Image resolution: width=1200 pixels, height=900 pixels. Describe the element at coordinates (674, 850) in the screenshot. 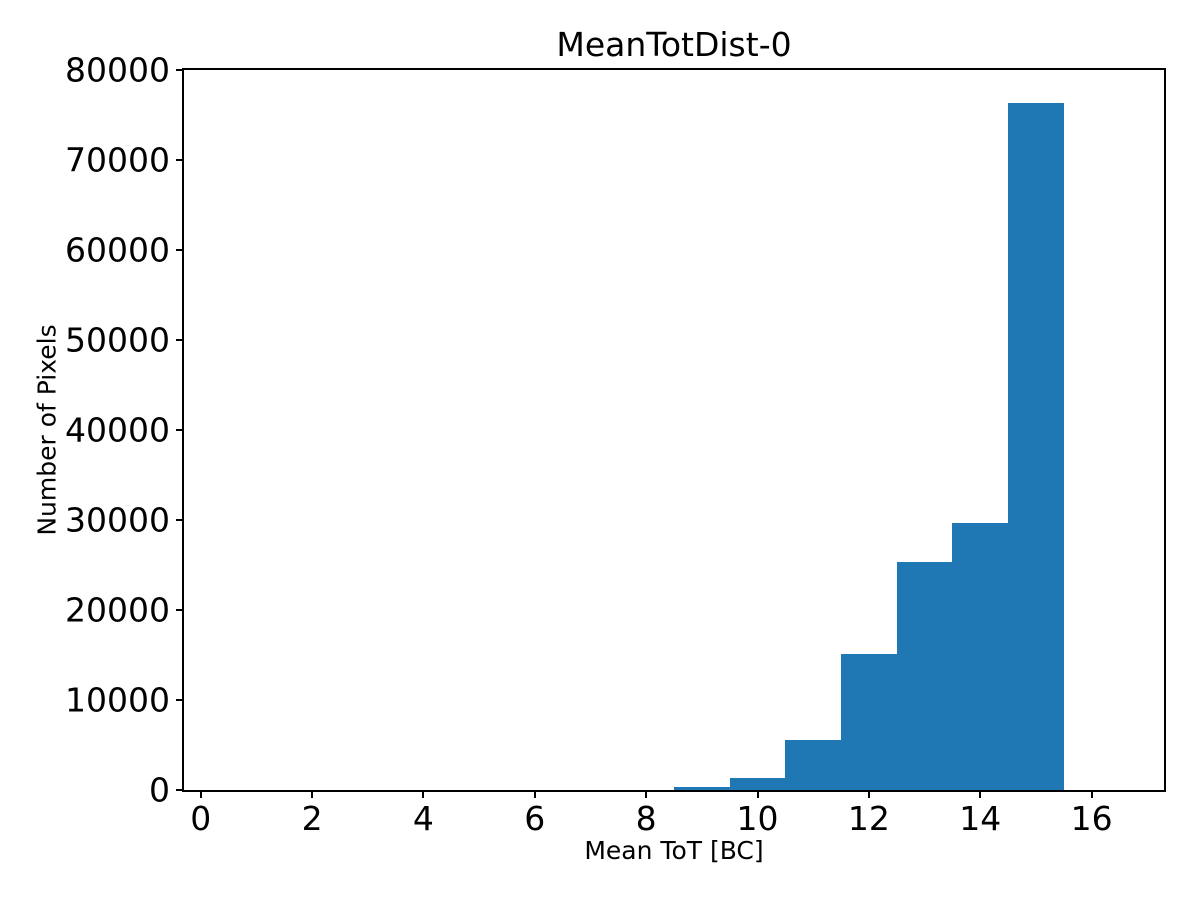

I see `x-axis-label: Mean ToT [BC]` at that location.